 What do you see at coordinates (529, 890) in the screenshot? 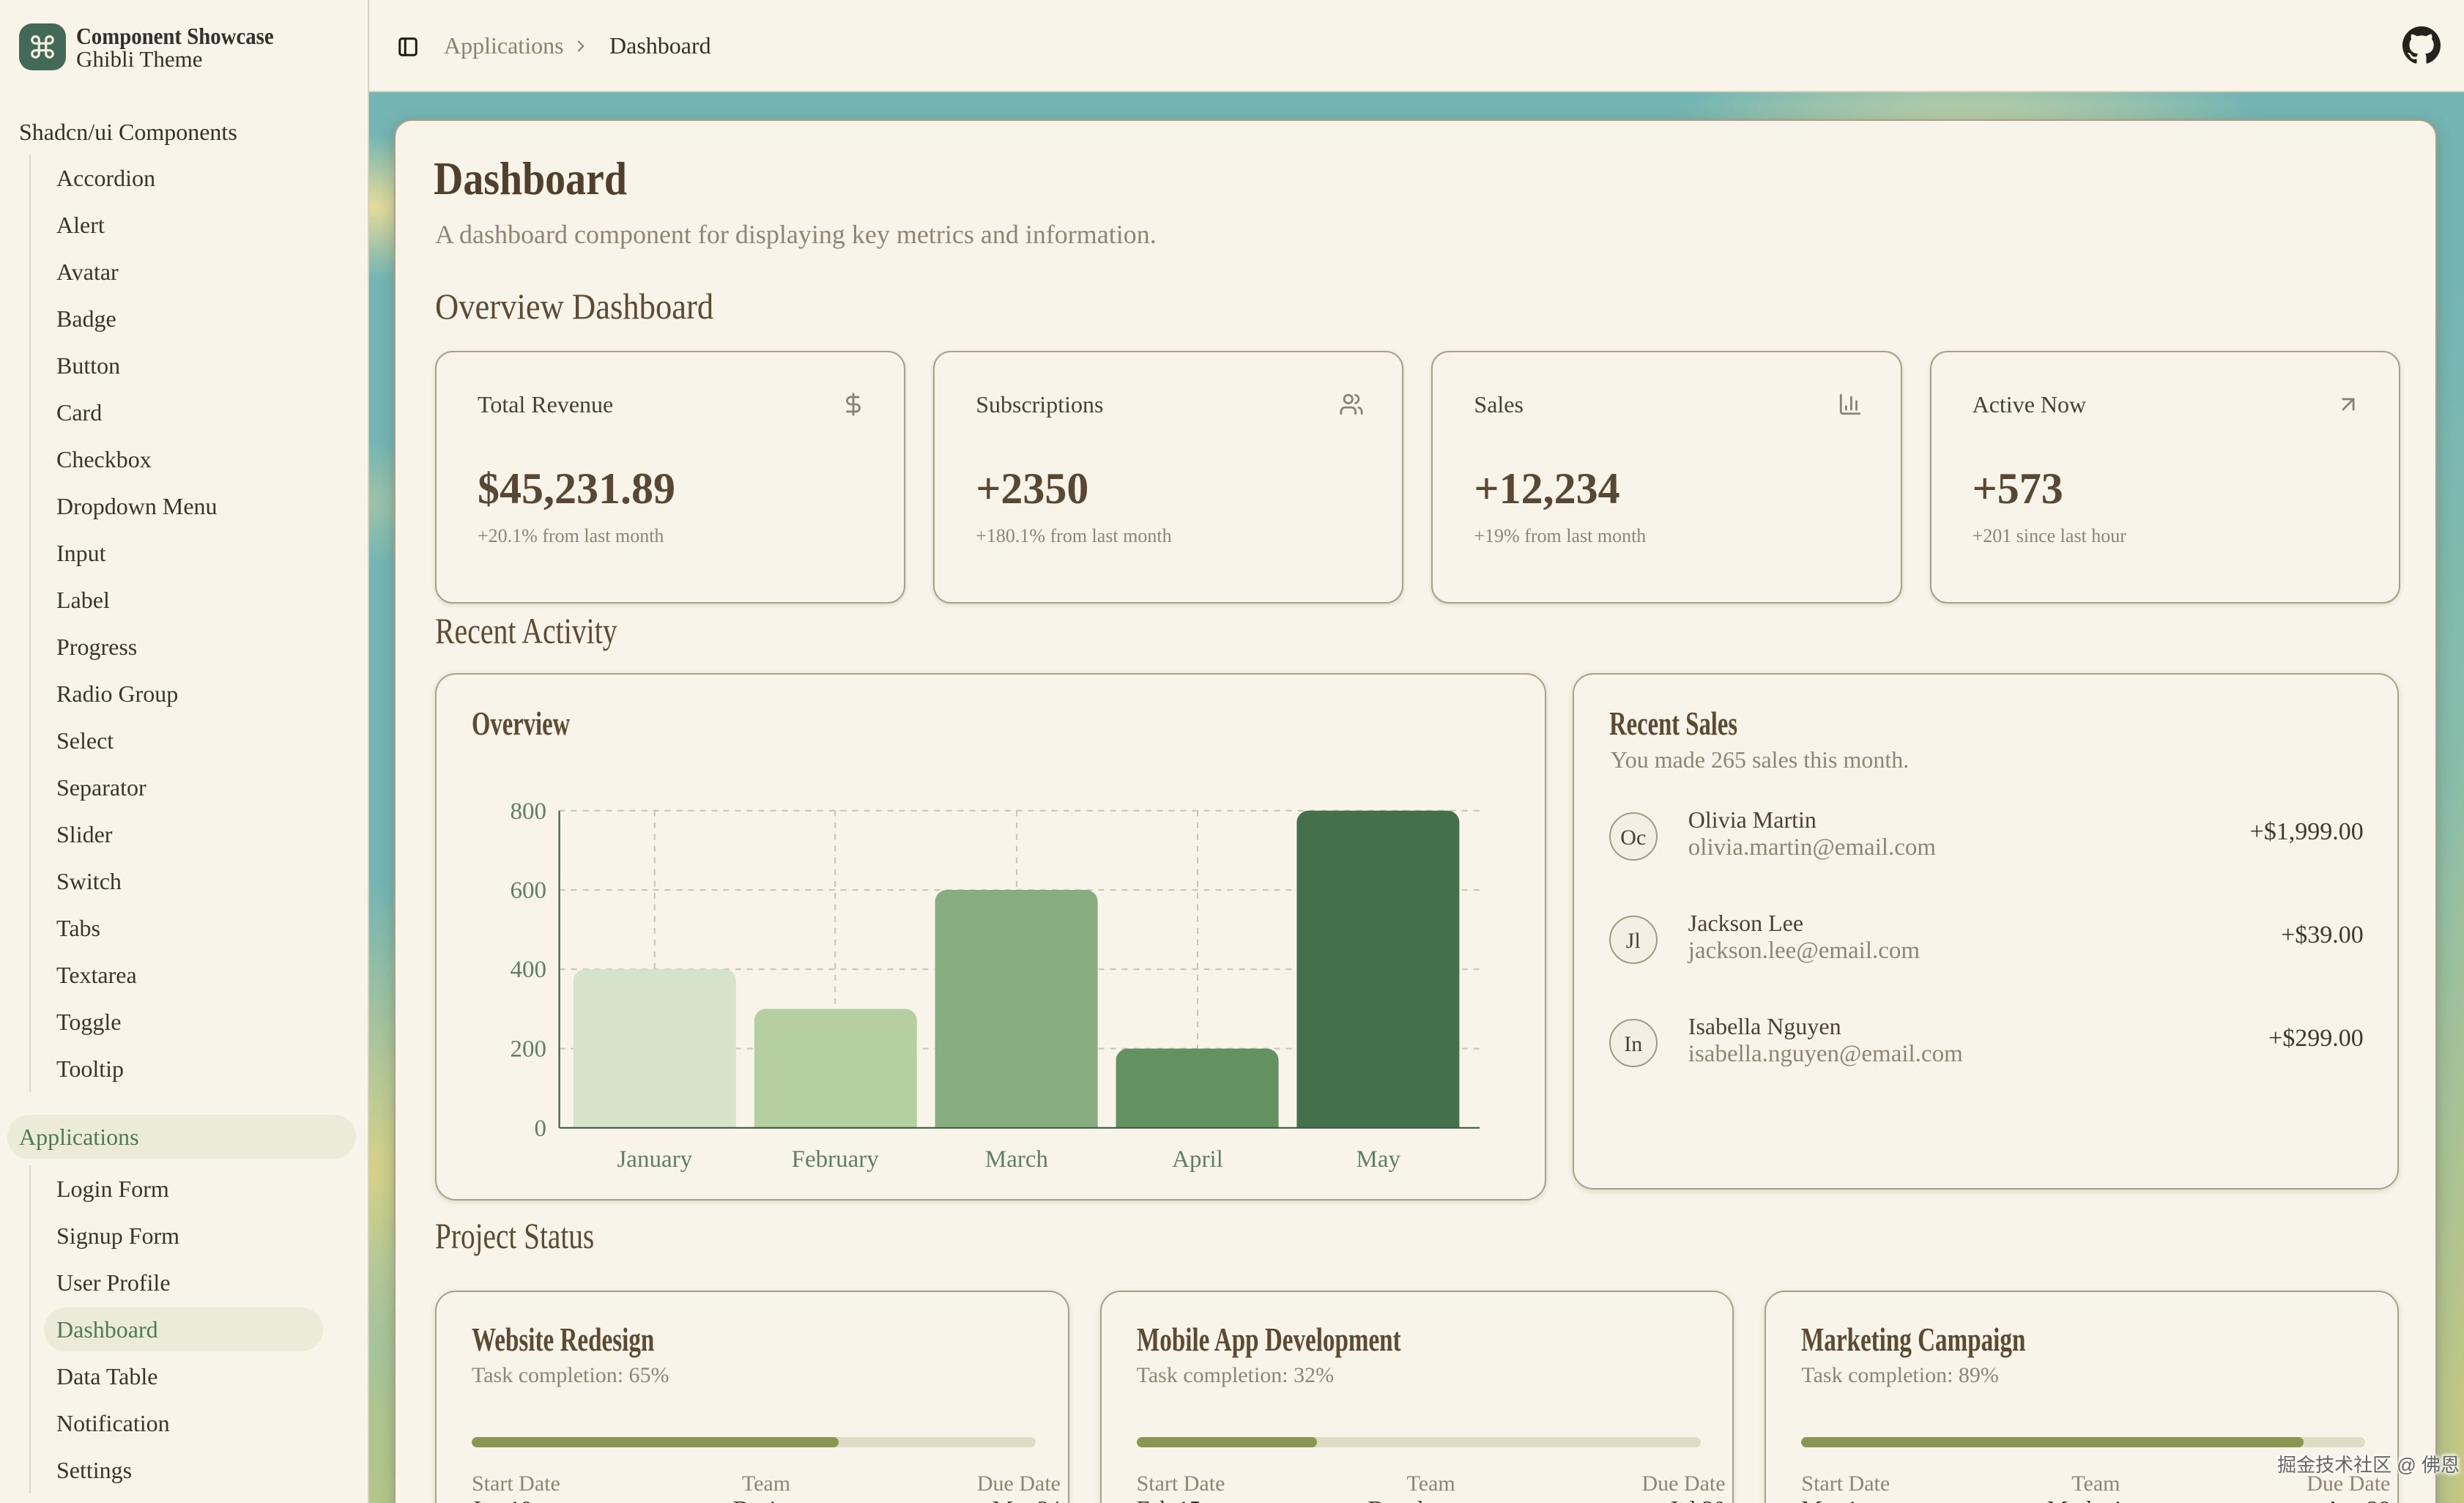
I see `svg-text: 600` at bounding box center [529, 890].